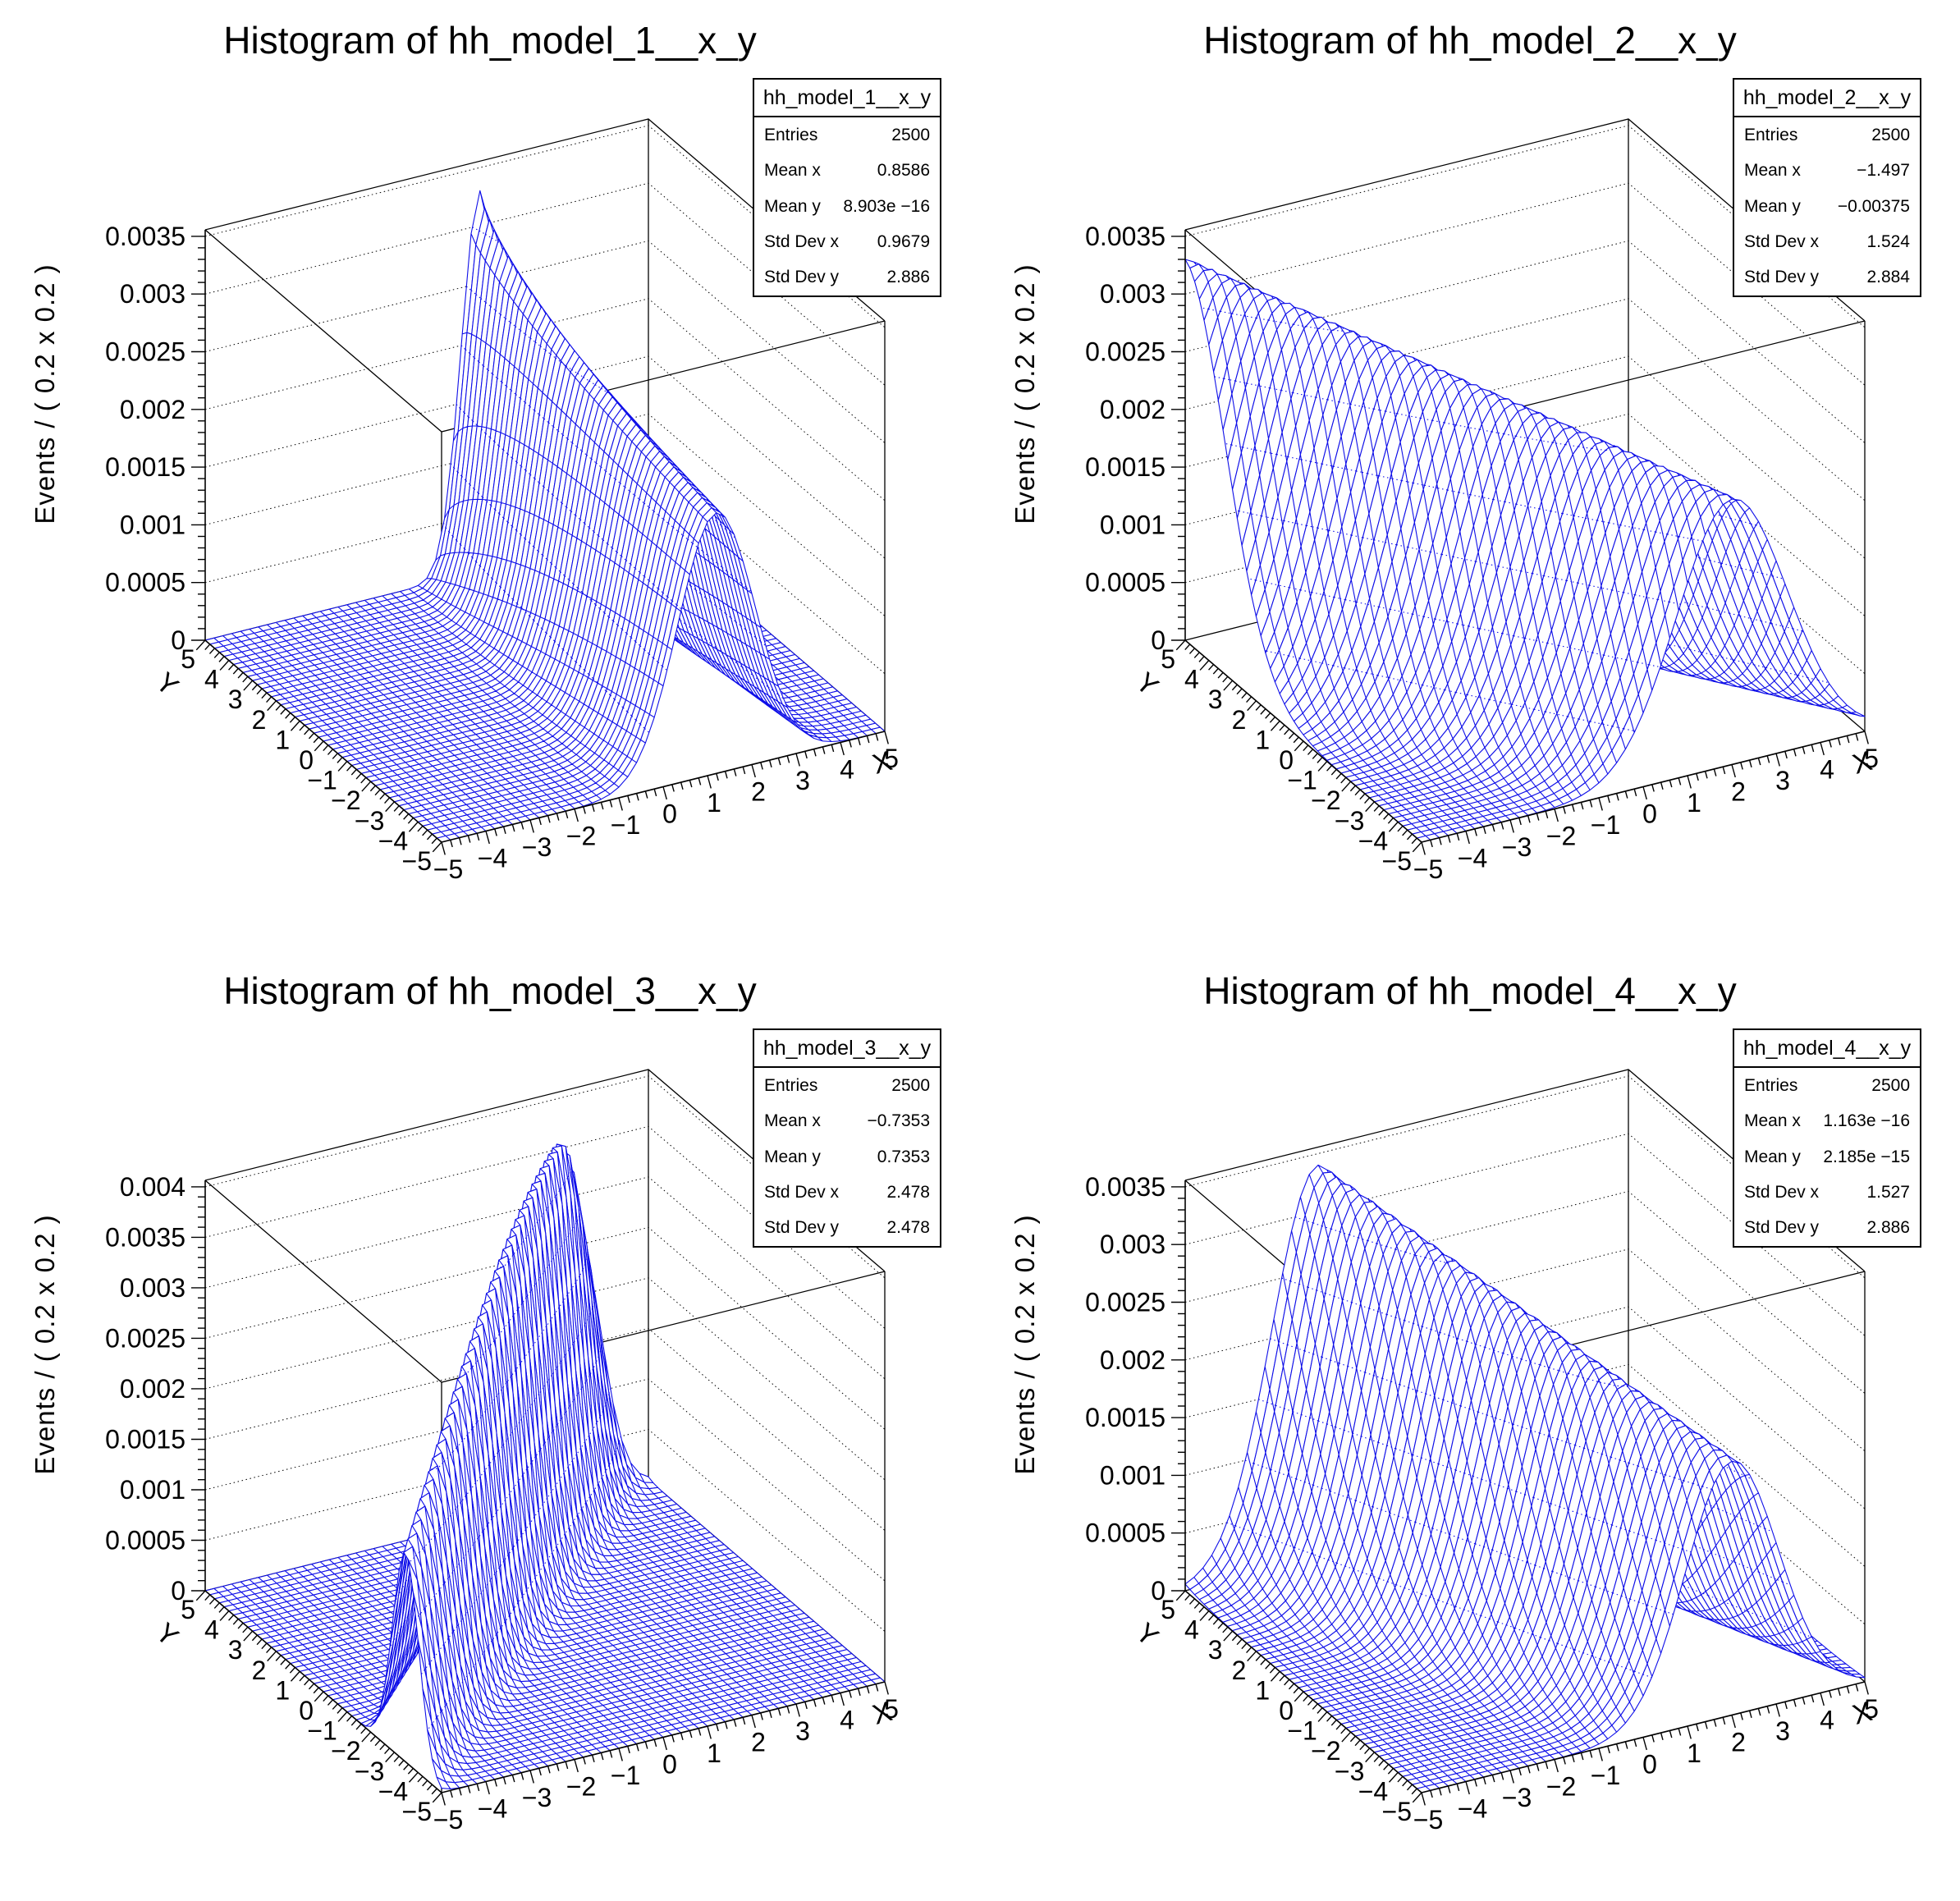 This screenshot has height=1901, width=1960. Describe the element at coordinates (1827, 1049) in the screenshot. I see `stats-box-title: hh_model_4__x_y` at that location.